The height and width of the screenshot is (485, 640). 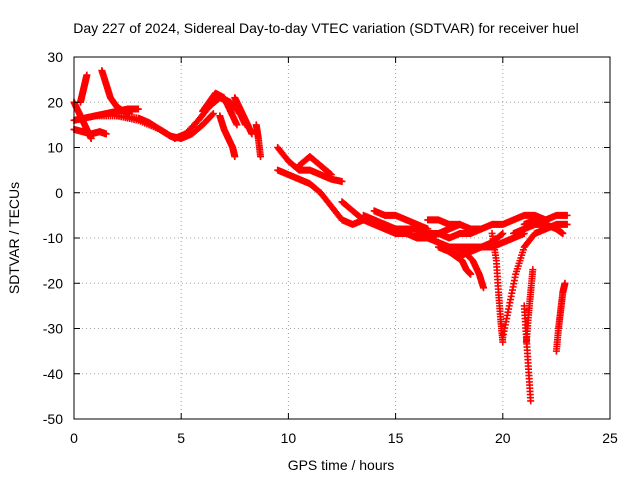 What do you see at coordinates (460, 263) in the screenshot?
I see `series-arc23` at bounding box center [460, 263].